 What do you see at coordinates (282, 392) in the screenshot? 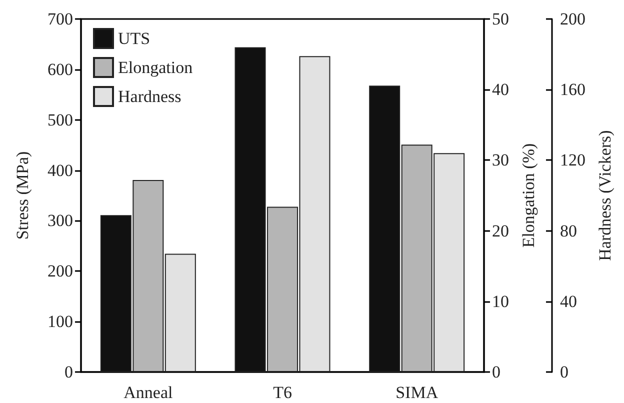
I see `x-tick-label: T6` at bounding box center [282, 392].